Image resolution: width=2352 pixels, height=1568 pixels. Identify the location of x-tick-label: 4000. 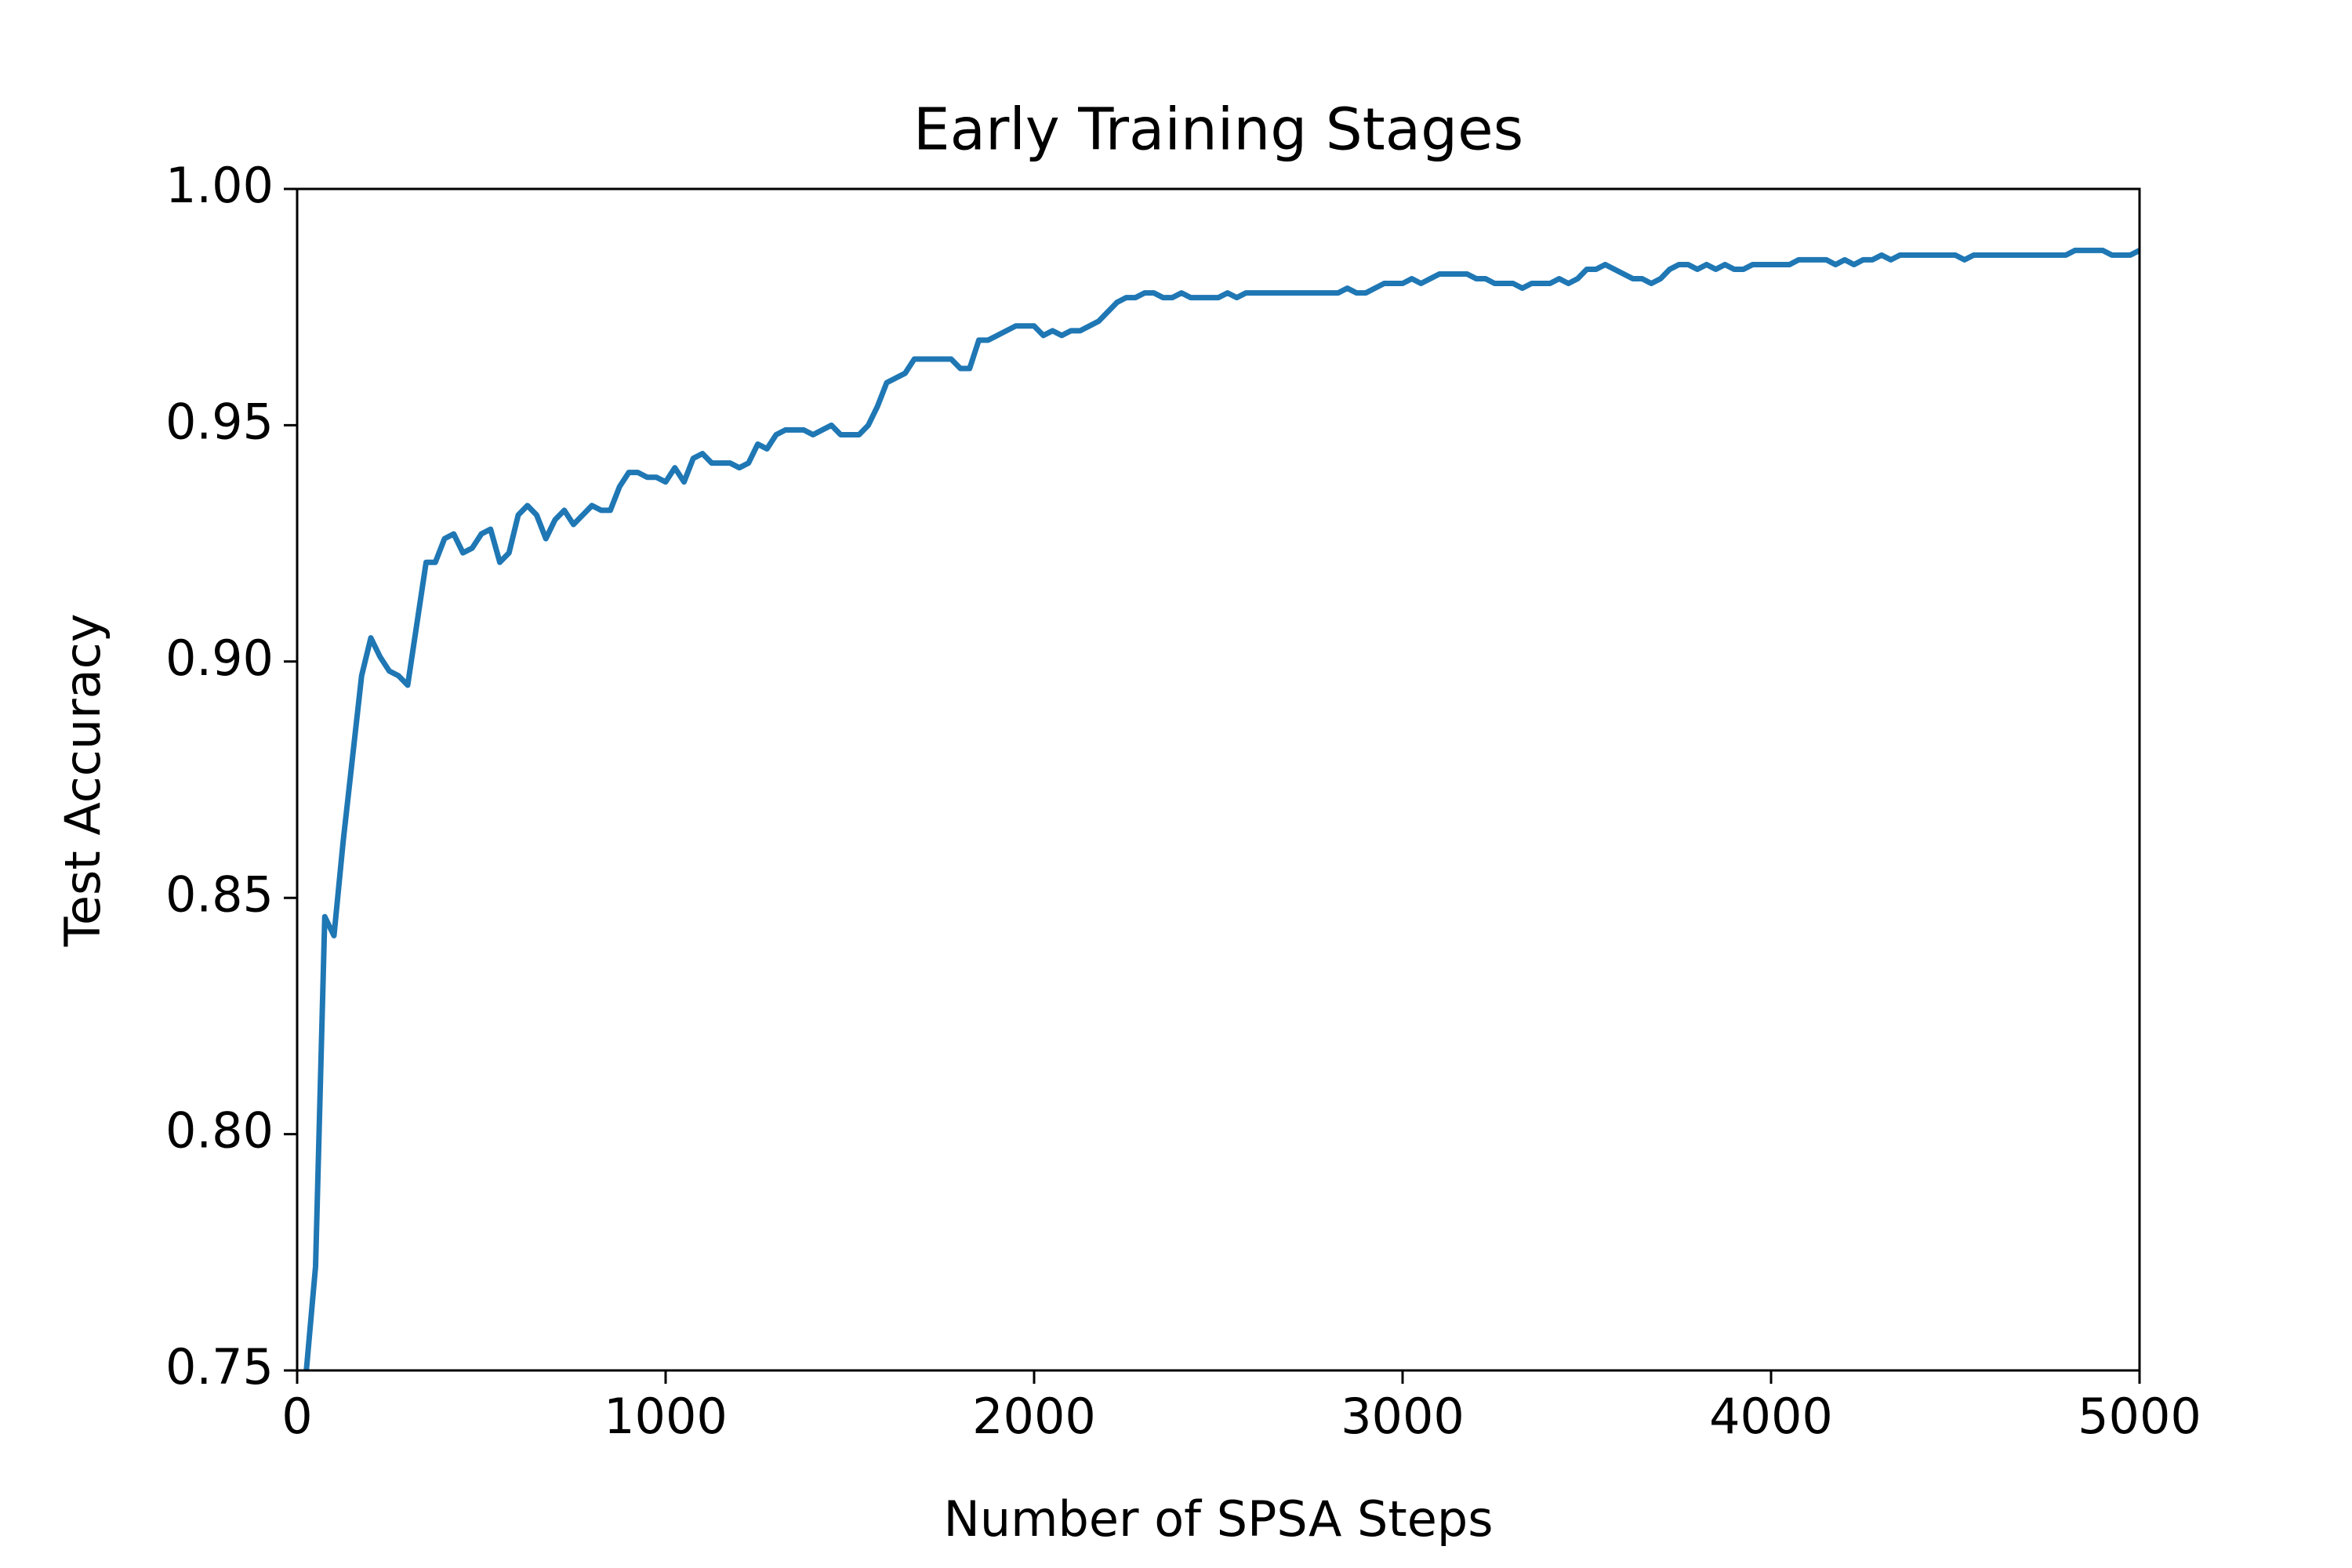
(1771, 1416).